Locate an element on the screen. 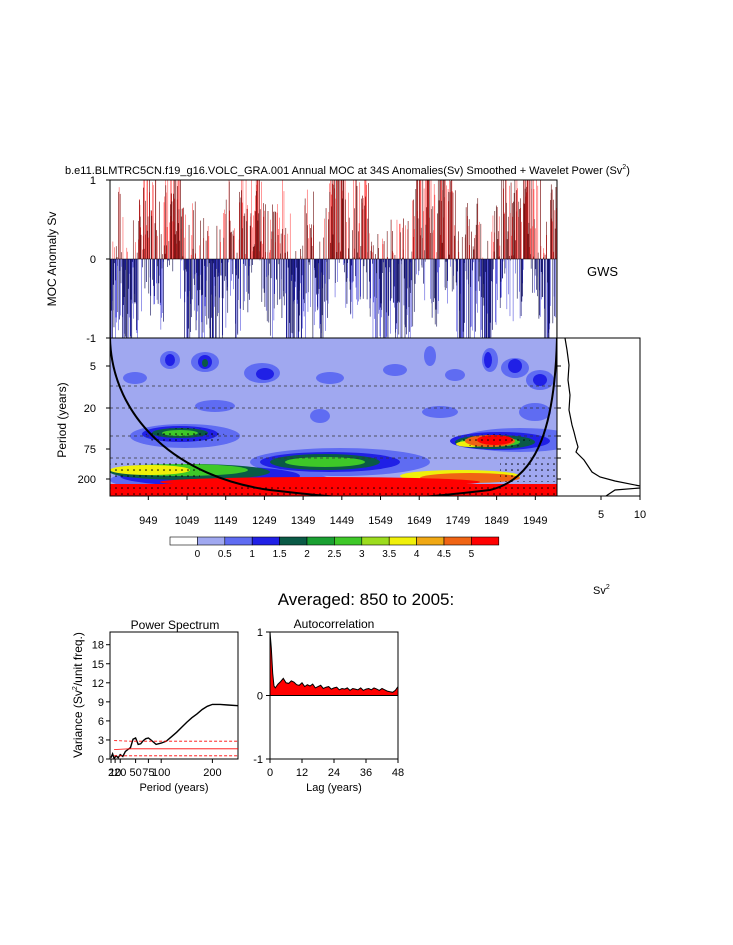 This screenshot has width=733, height=945. wavelet-xtick-label: 1049 is located at coordinates (187, 521).